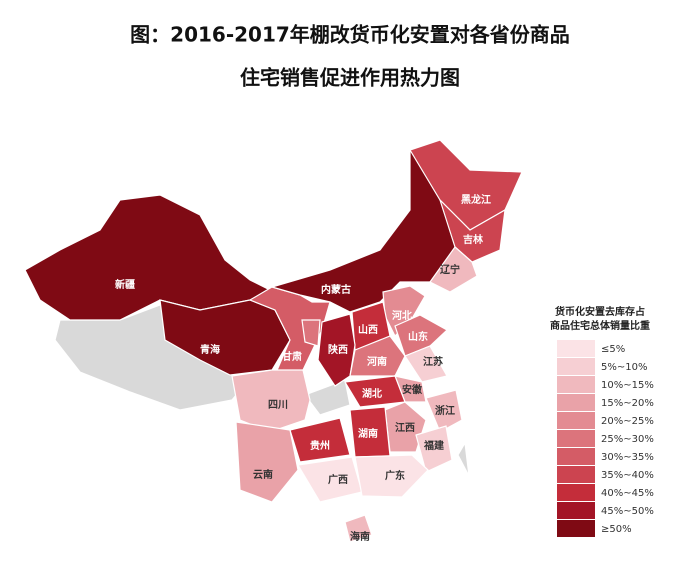  I want to click on province-label: 河北, so click(402, 315).